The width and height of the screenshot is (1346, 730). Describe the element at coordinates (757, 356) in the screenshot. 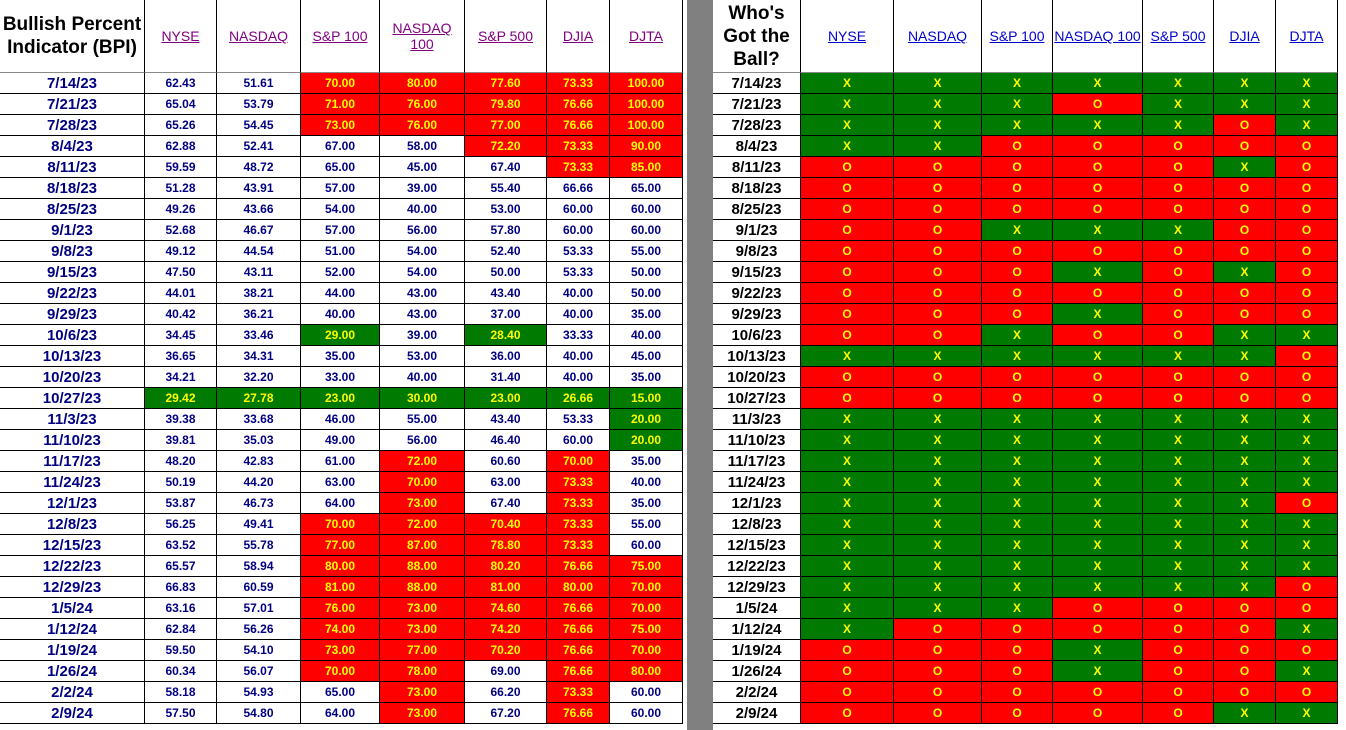

I see `ball-row-date: 10/13/23` at that location.